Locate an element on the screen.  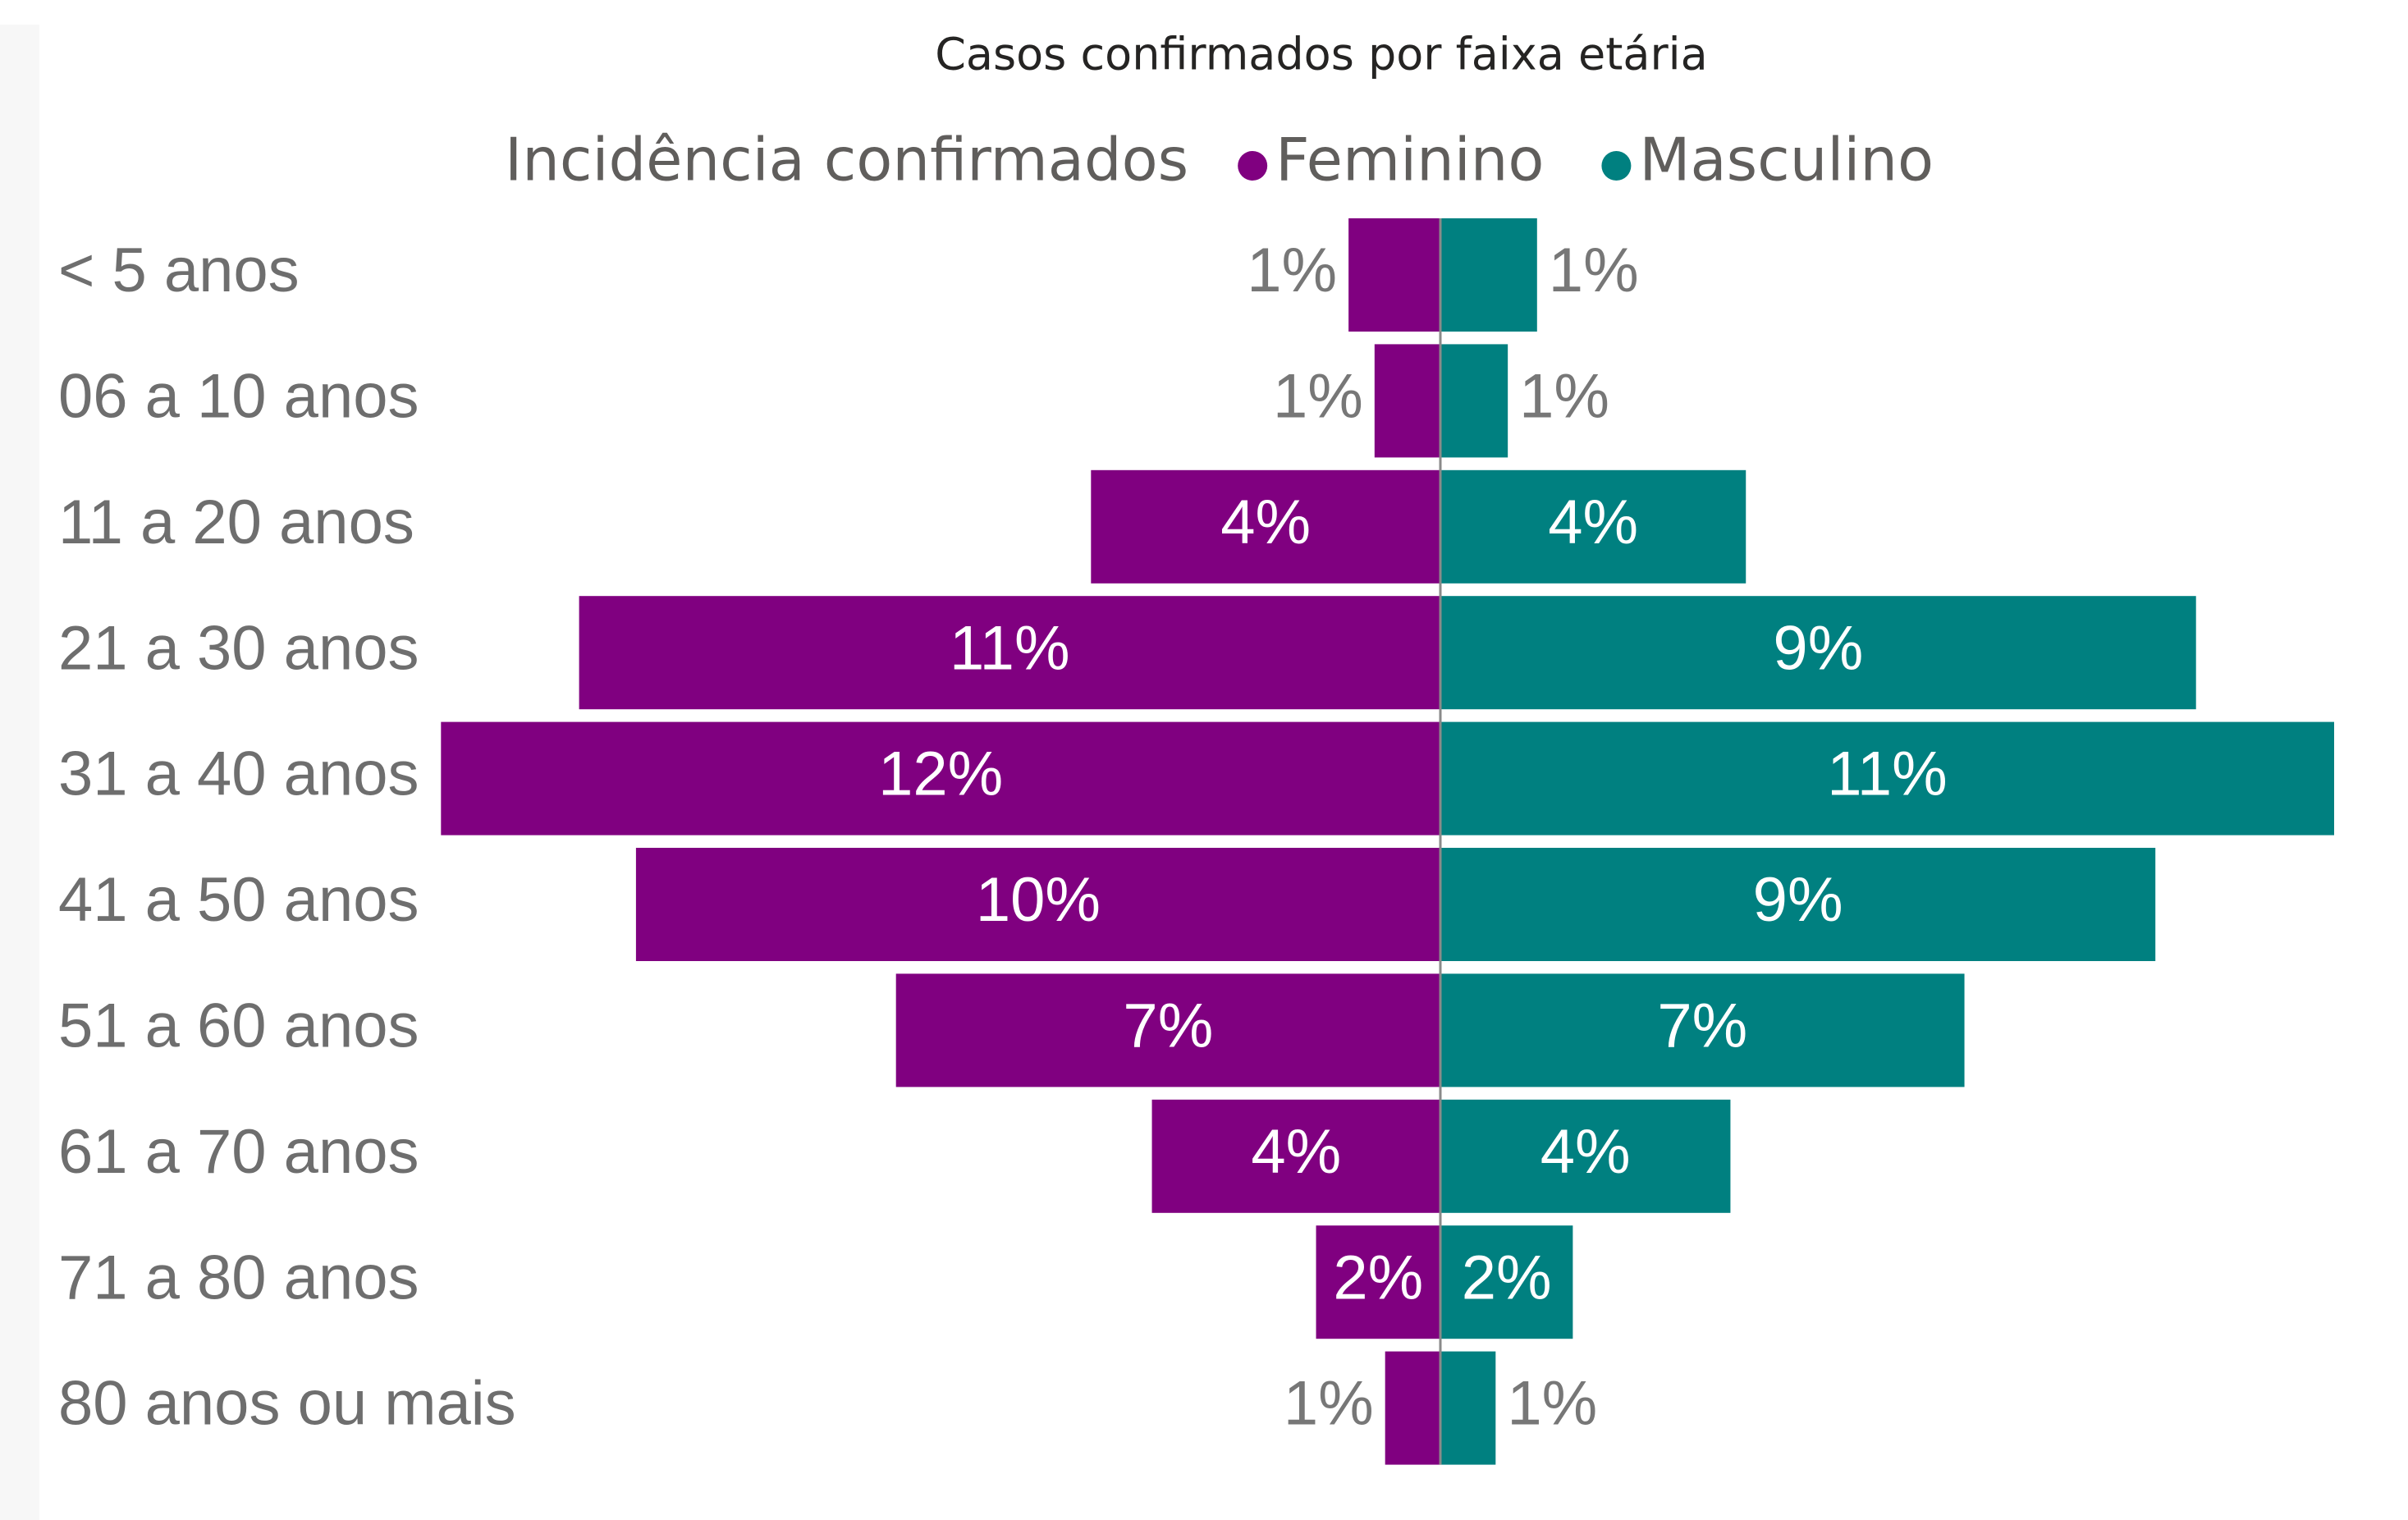
legend-label: Masculino is located at coordinates (1786, 160).